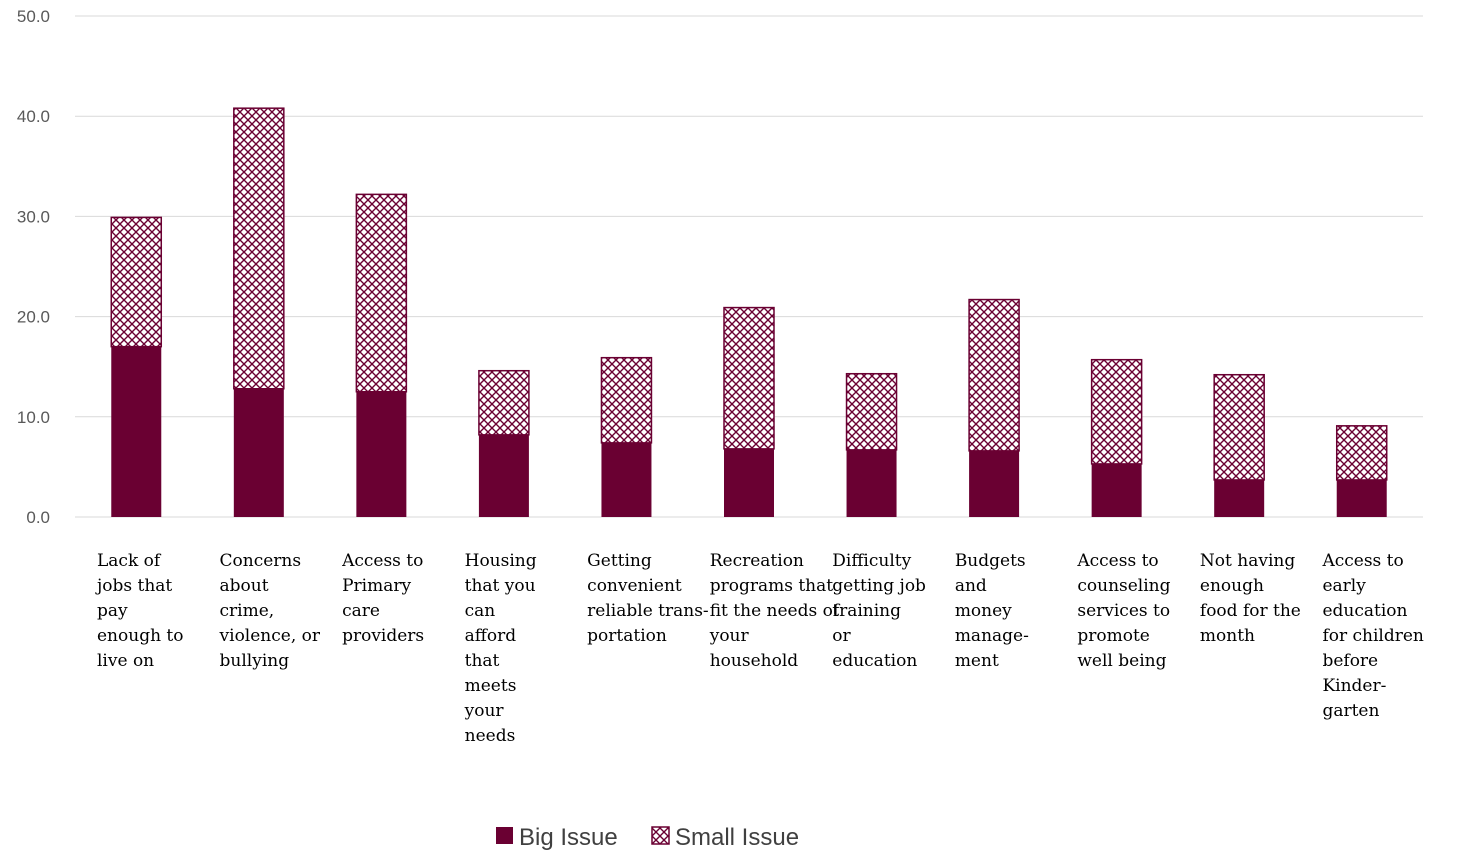 The height and width of the screenshot is (851, 1458). I want to click on x-category-label: convenient, so click(634, 586).